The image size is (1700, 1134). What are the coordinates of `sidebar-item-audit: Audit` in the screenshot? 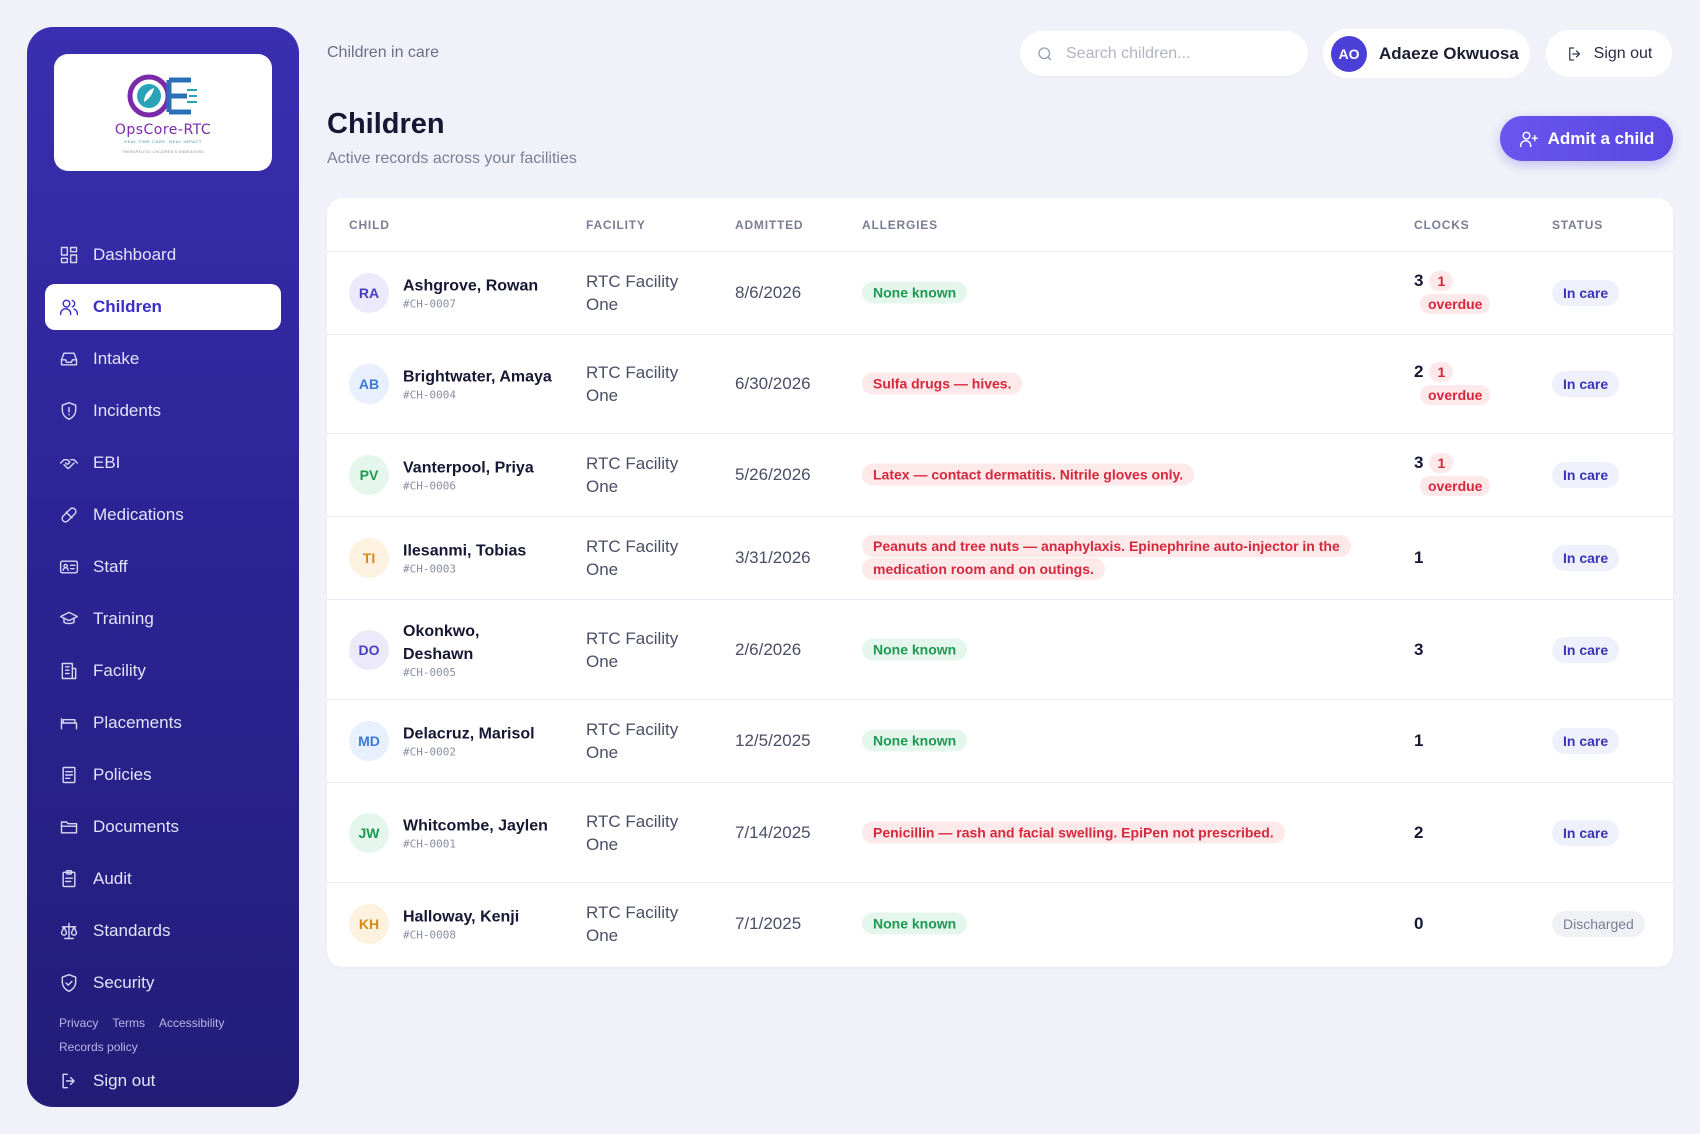 It's located at (163, 879).